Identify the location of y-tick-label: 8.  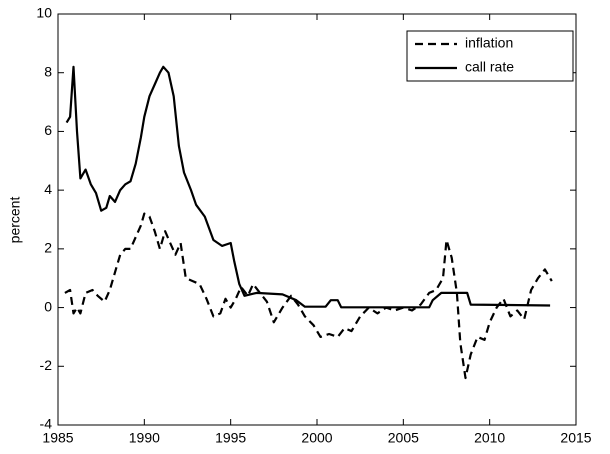
(48, 71).